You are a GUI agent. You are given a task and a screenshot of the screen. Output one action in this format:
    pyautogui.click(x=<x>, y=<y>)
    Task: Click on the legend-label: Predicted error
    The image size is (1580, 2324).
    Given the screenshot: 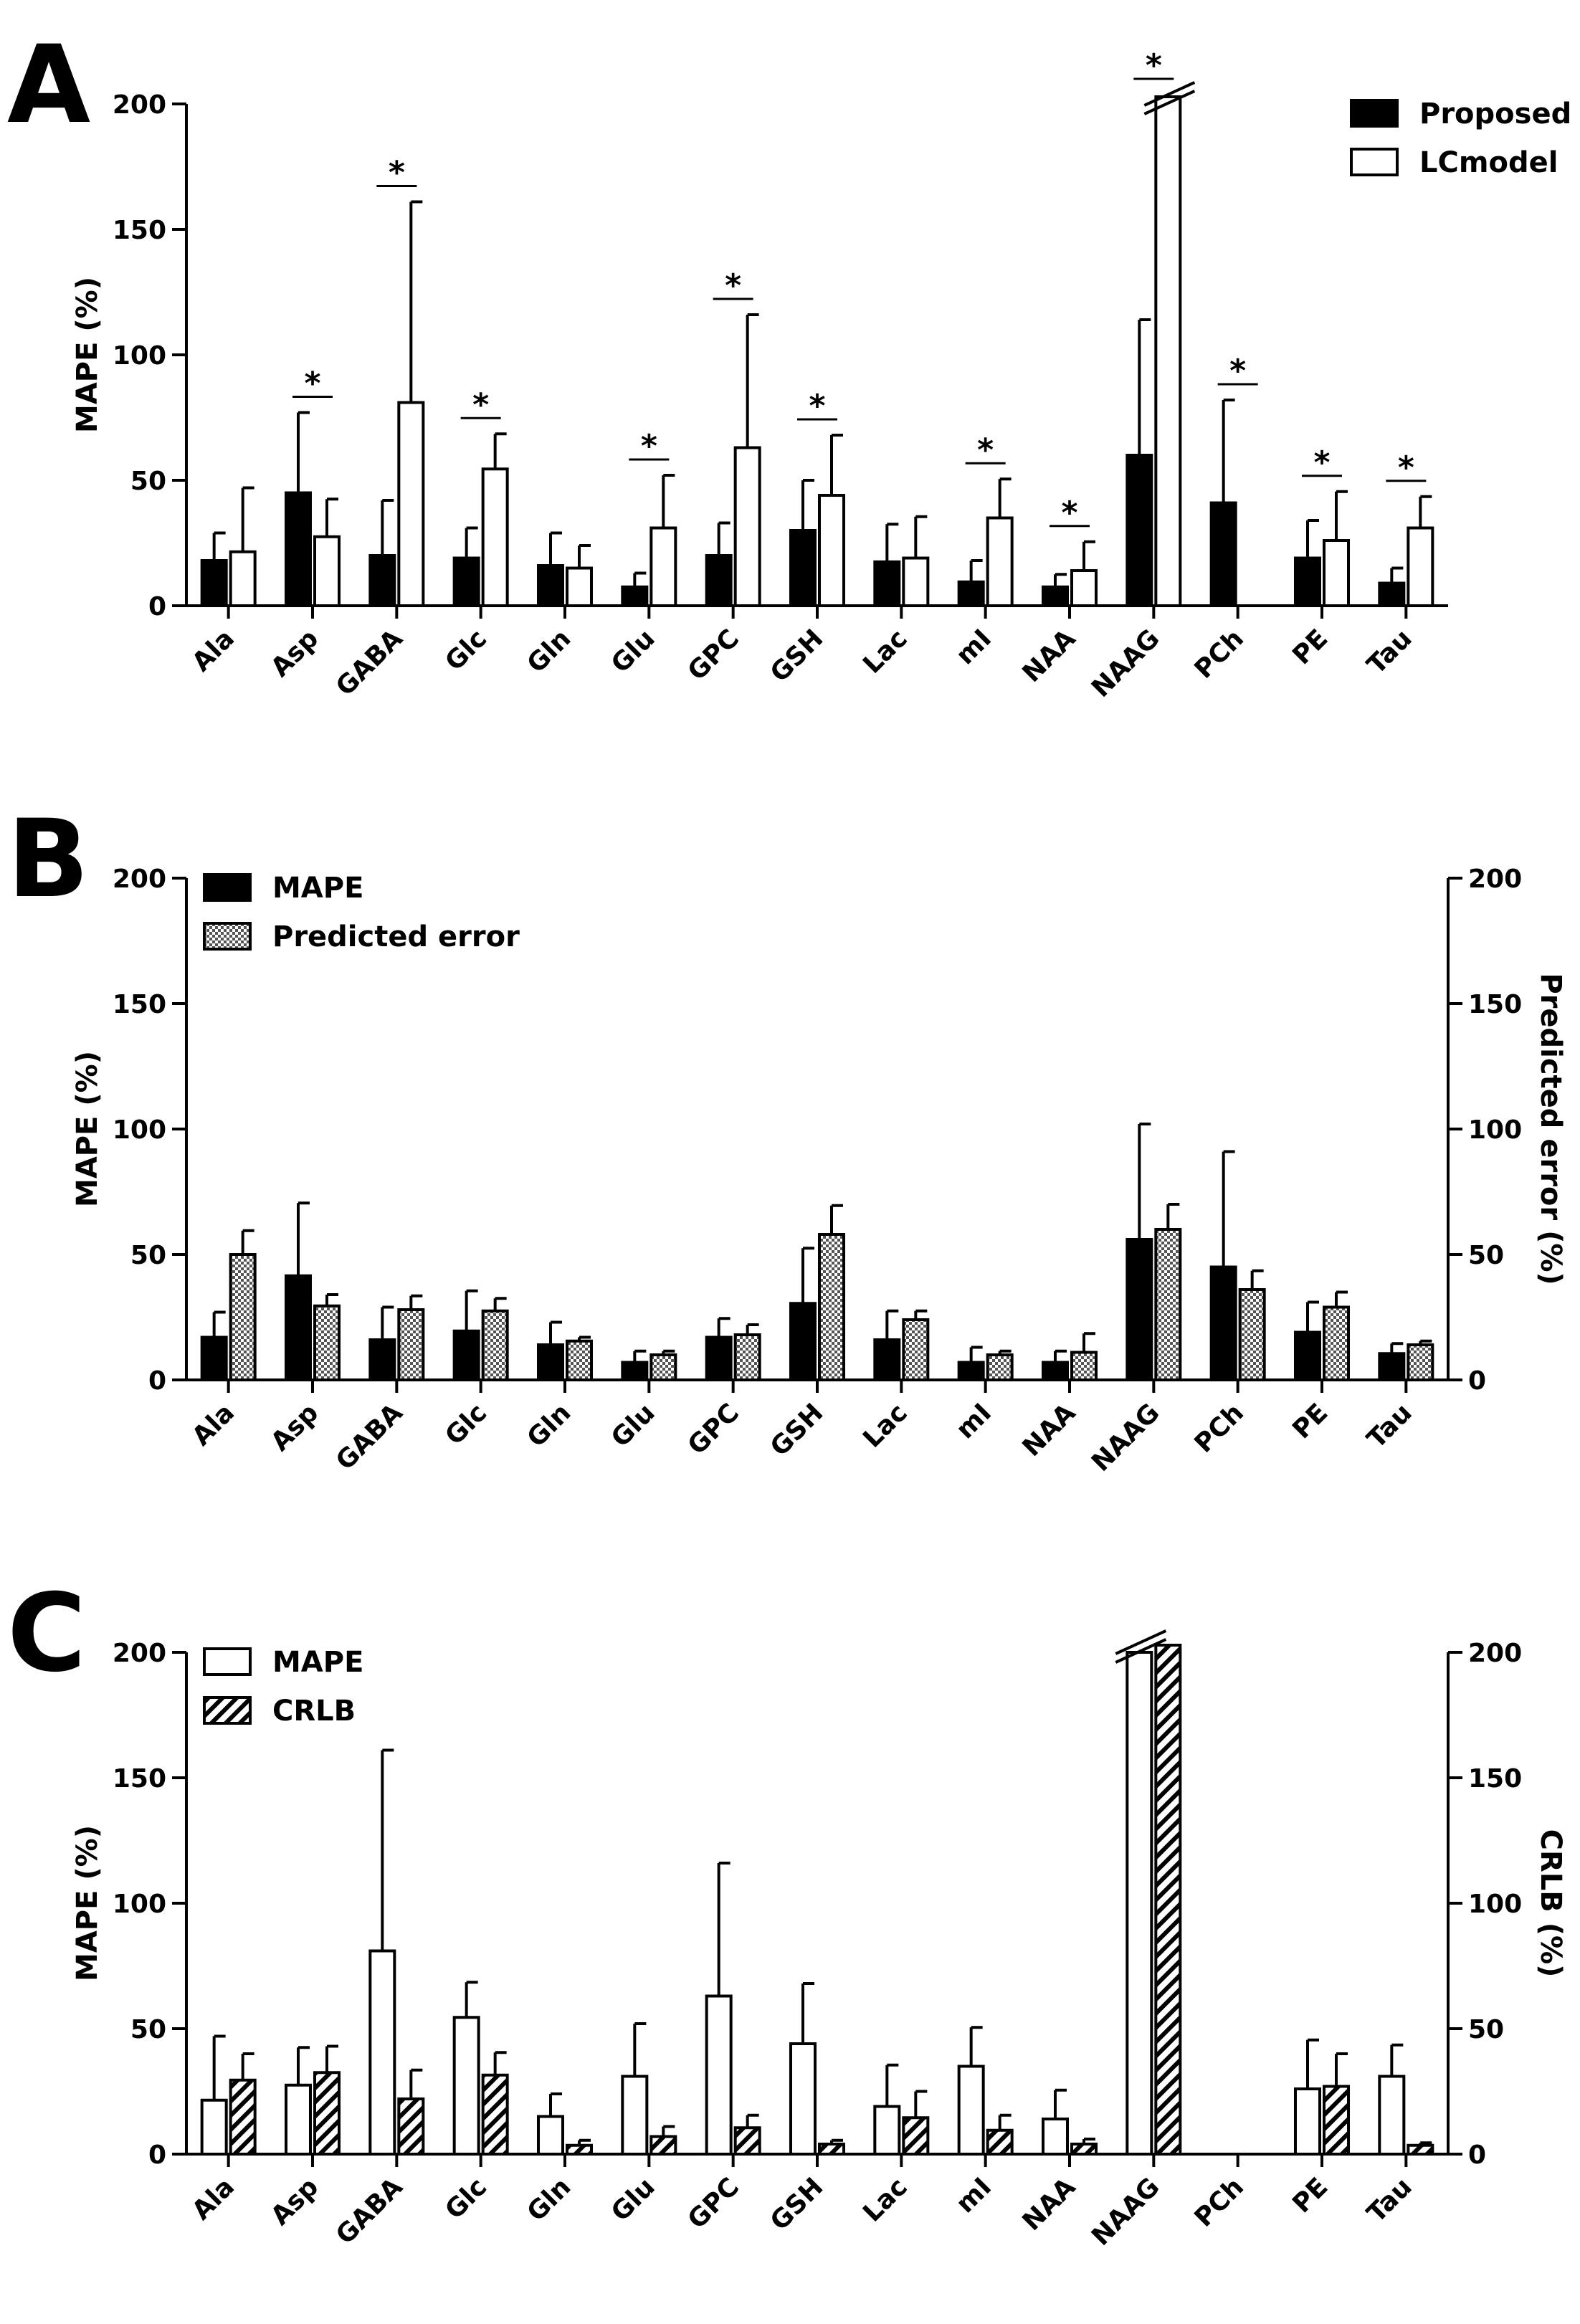 What is the action you would take?
    pyautogui.click(x=396, y=936)
    